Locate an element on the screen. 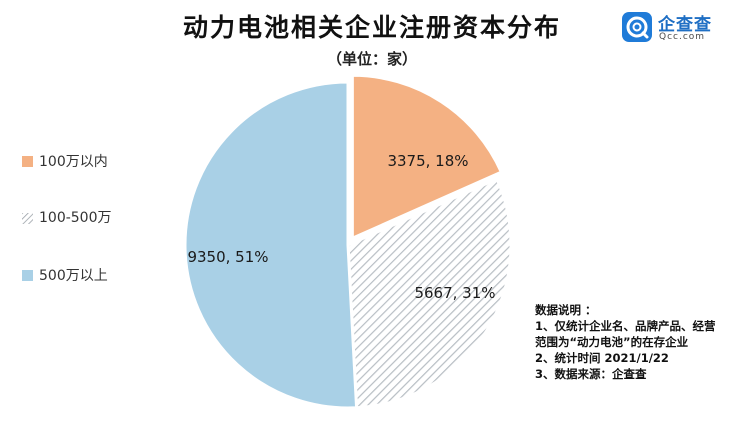 This screenshot has height=430, width=744. note-line: 3、数据来源：企查查 is located at coordinates (591, 374).